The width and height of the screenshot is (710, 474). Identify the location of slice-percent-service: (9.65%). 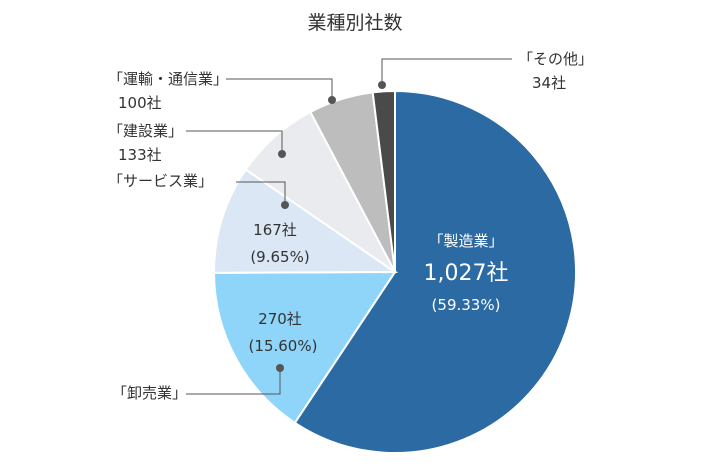
(279, 257).